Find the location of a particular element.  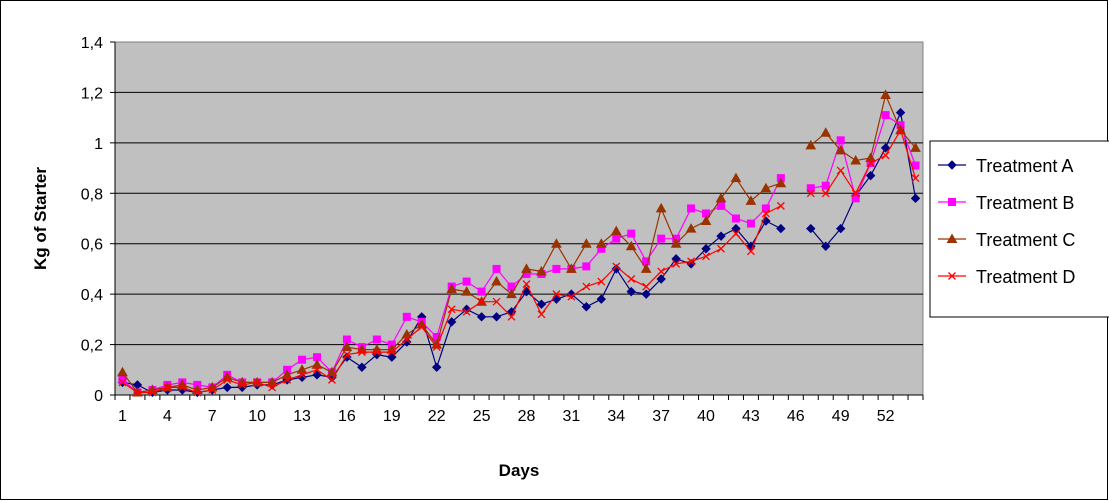

y-tick-label: 1,4 is located at coordinates (92, 43).